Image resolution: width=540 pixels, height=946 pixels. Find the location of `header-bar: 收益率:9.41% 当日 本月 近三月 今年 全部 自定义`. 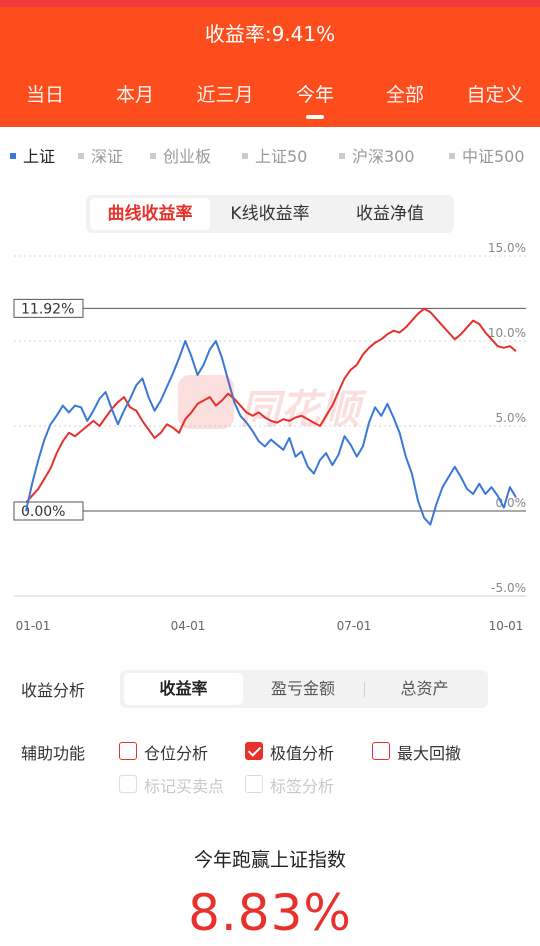

header-bar: 收益率:9.41% 当日 本月 近三月 今年 全部 自定义 is located at coordinates (270, 63).